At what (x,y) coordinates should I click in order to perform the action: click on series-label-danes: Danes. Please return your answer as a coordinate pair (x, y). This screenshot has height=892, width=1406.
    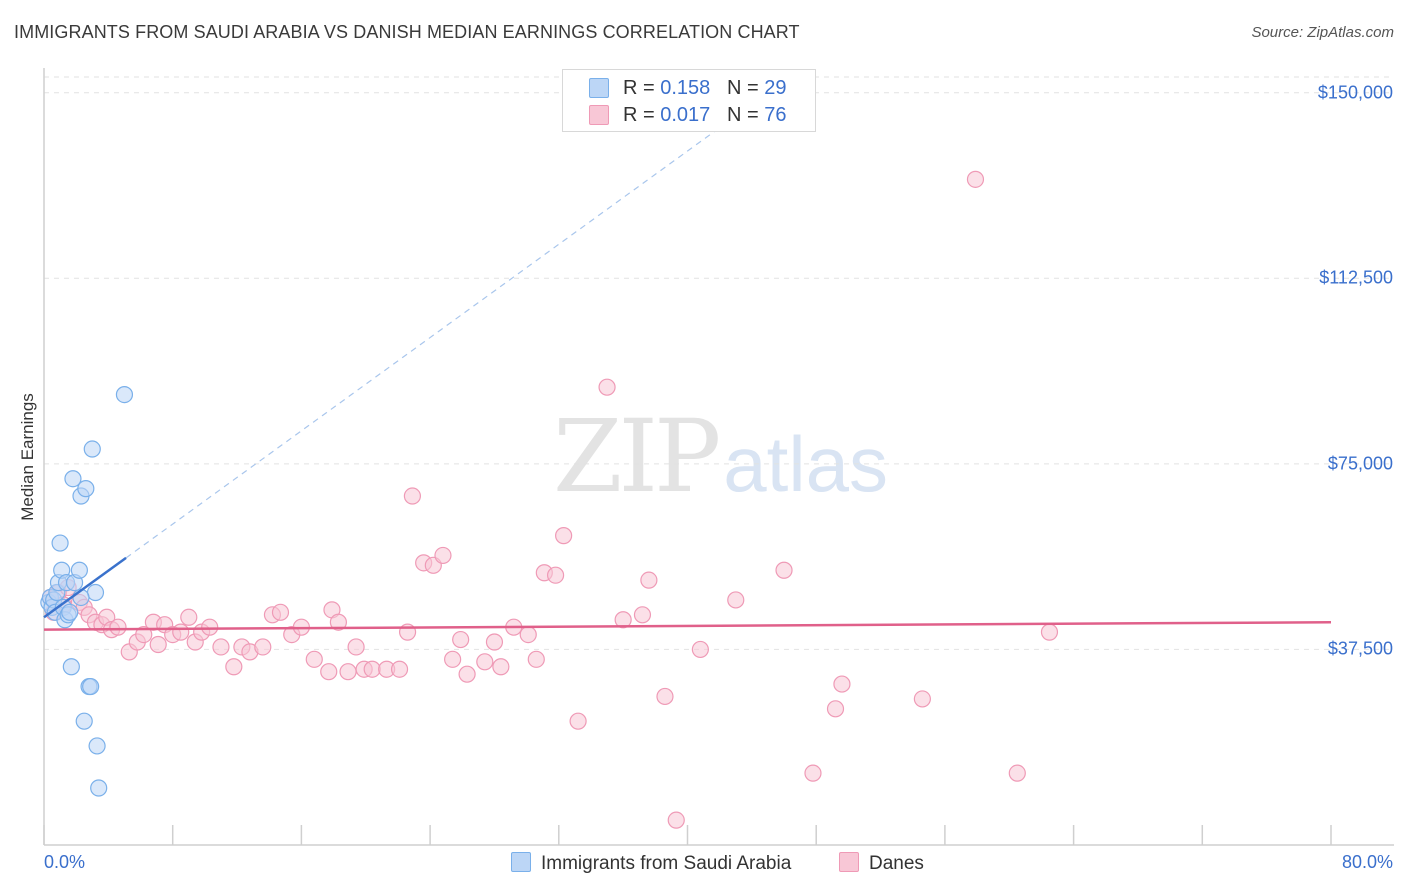
    Looking at the image, I should click on (896, 863).